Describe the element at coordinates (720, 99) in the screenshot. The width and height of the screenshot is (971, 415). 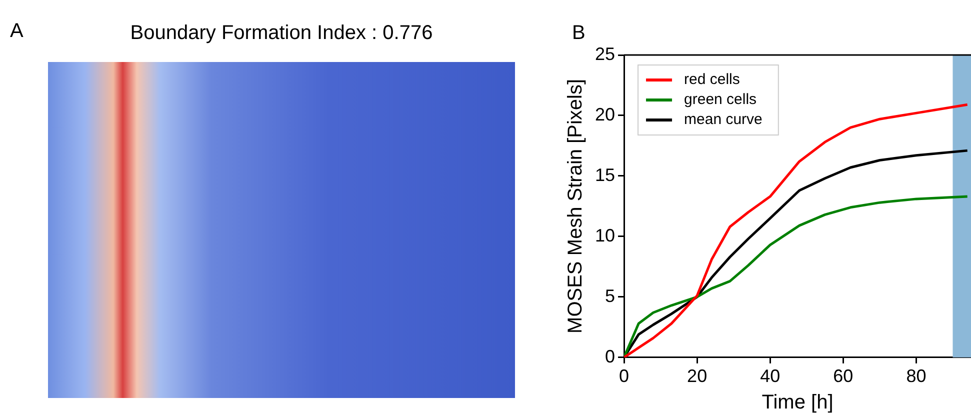
I see `legend-label: green cells` at that location.